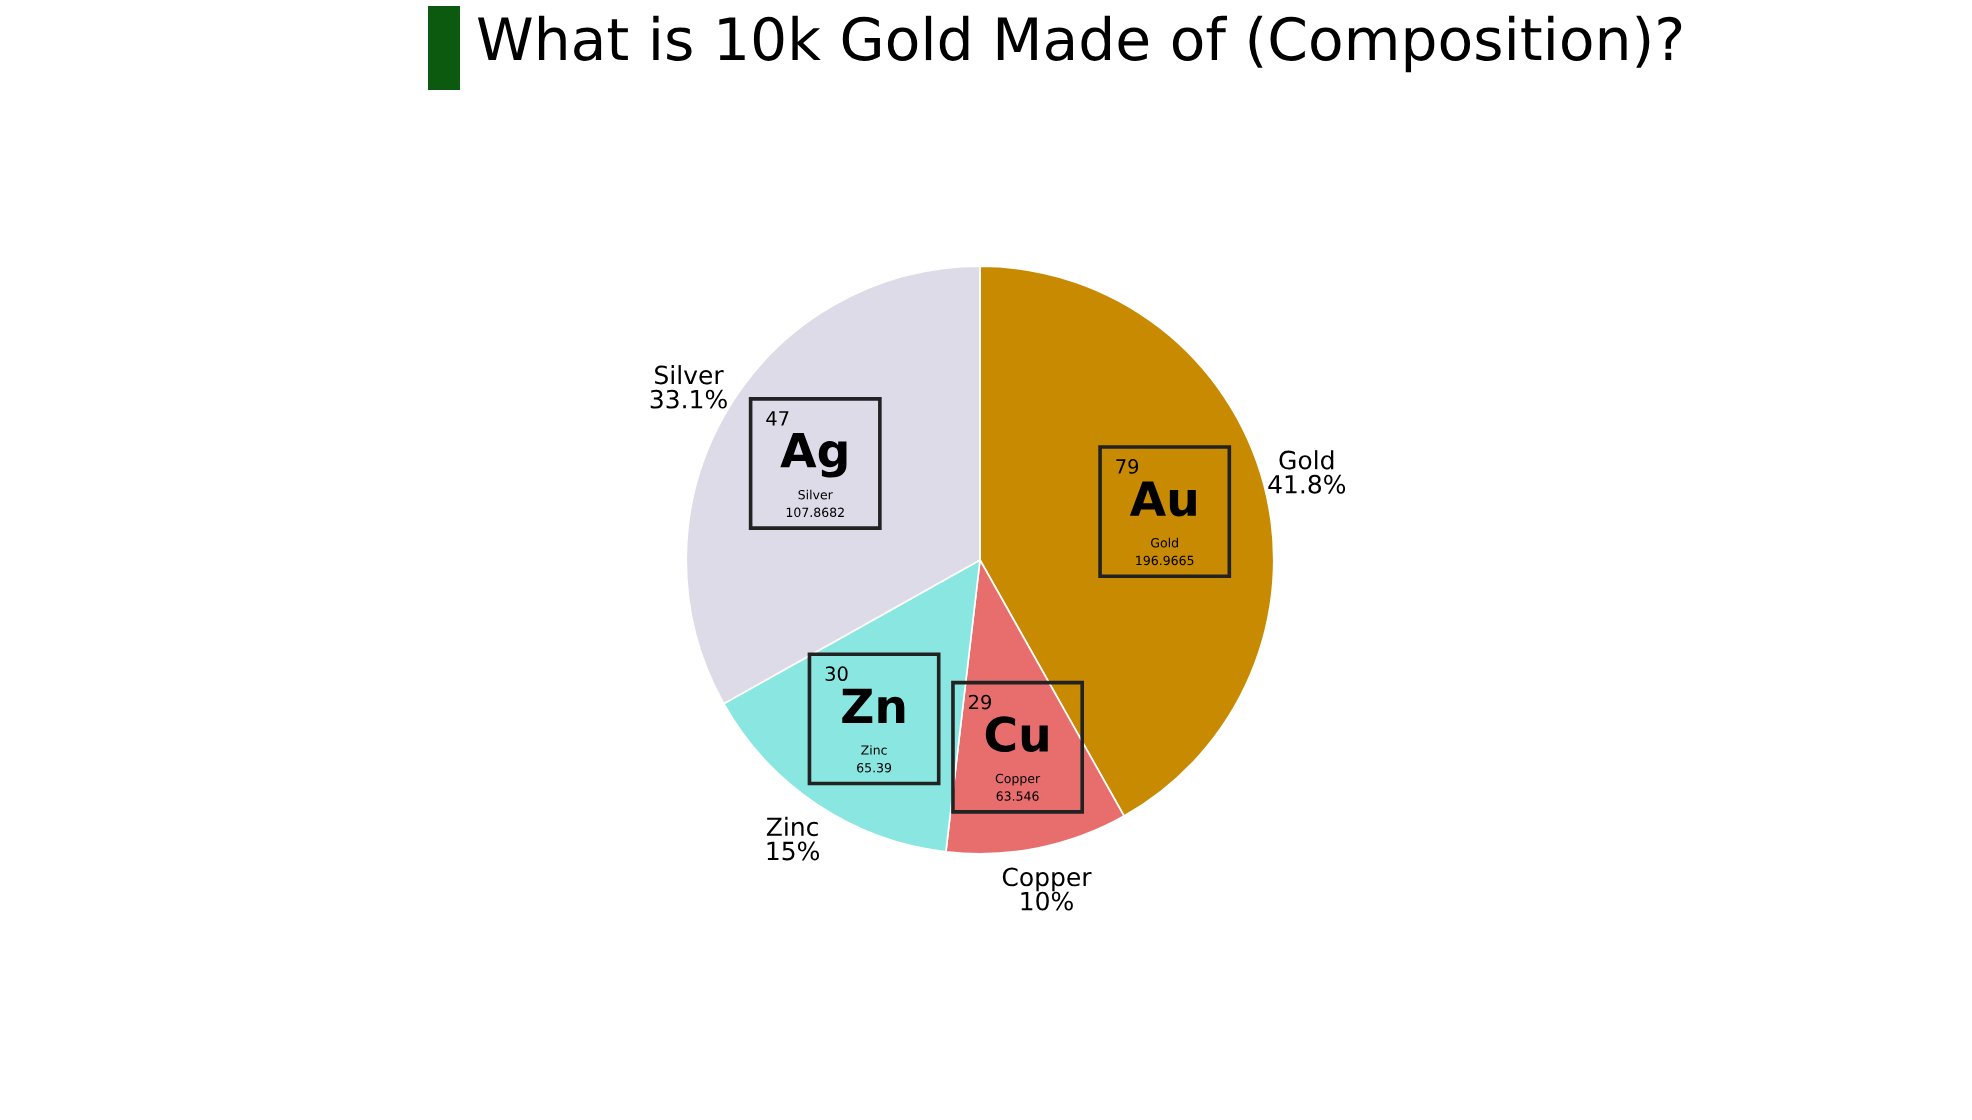 The width and height of the screenshot is (1972, 1120). Describe the element at coordinates (873, 706) in the screenshot. I see `text: Zn` at that location.